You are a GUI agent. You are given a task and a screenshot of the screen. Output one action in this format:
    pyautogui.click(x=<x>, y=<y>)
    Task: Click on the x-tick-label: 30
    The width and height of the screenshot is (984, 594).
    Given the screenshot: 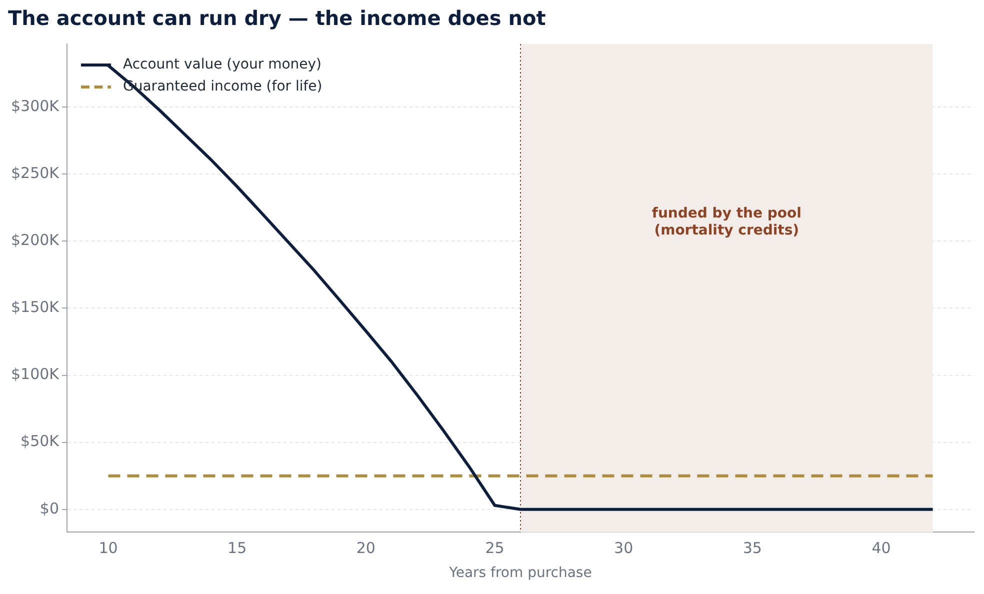 What is the action you would take?
    pyautogui.click(x=624, y=548)
    